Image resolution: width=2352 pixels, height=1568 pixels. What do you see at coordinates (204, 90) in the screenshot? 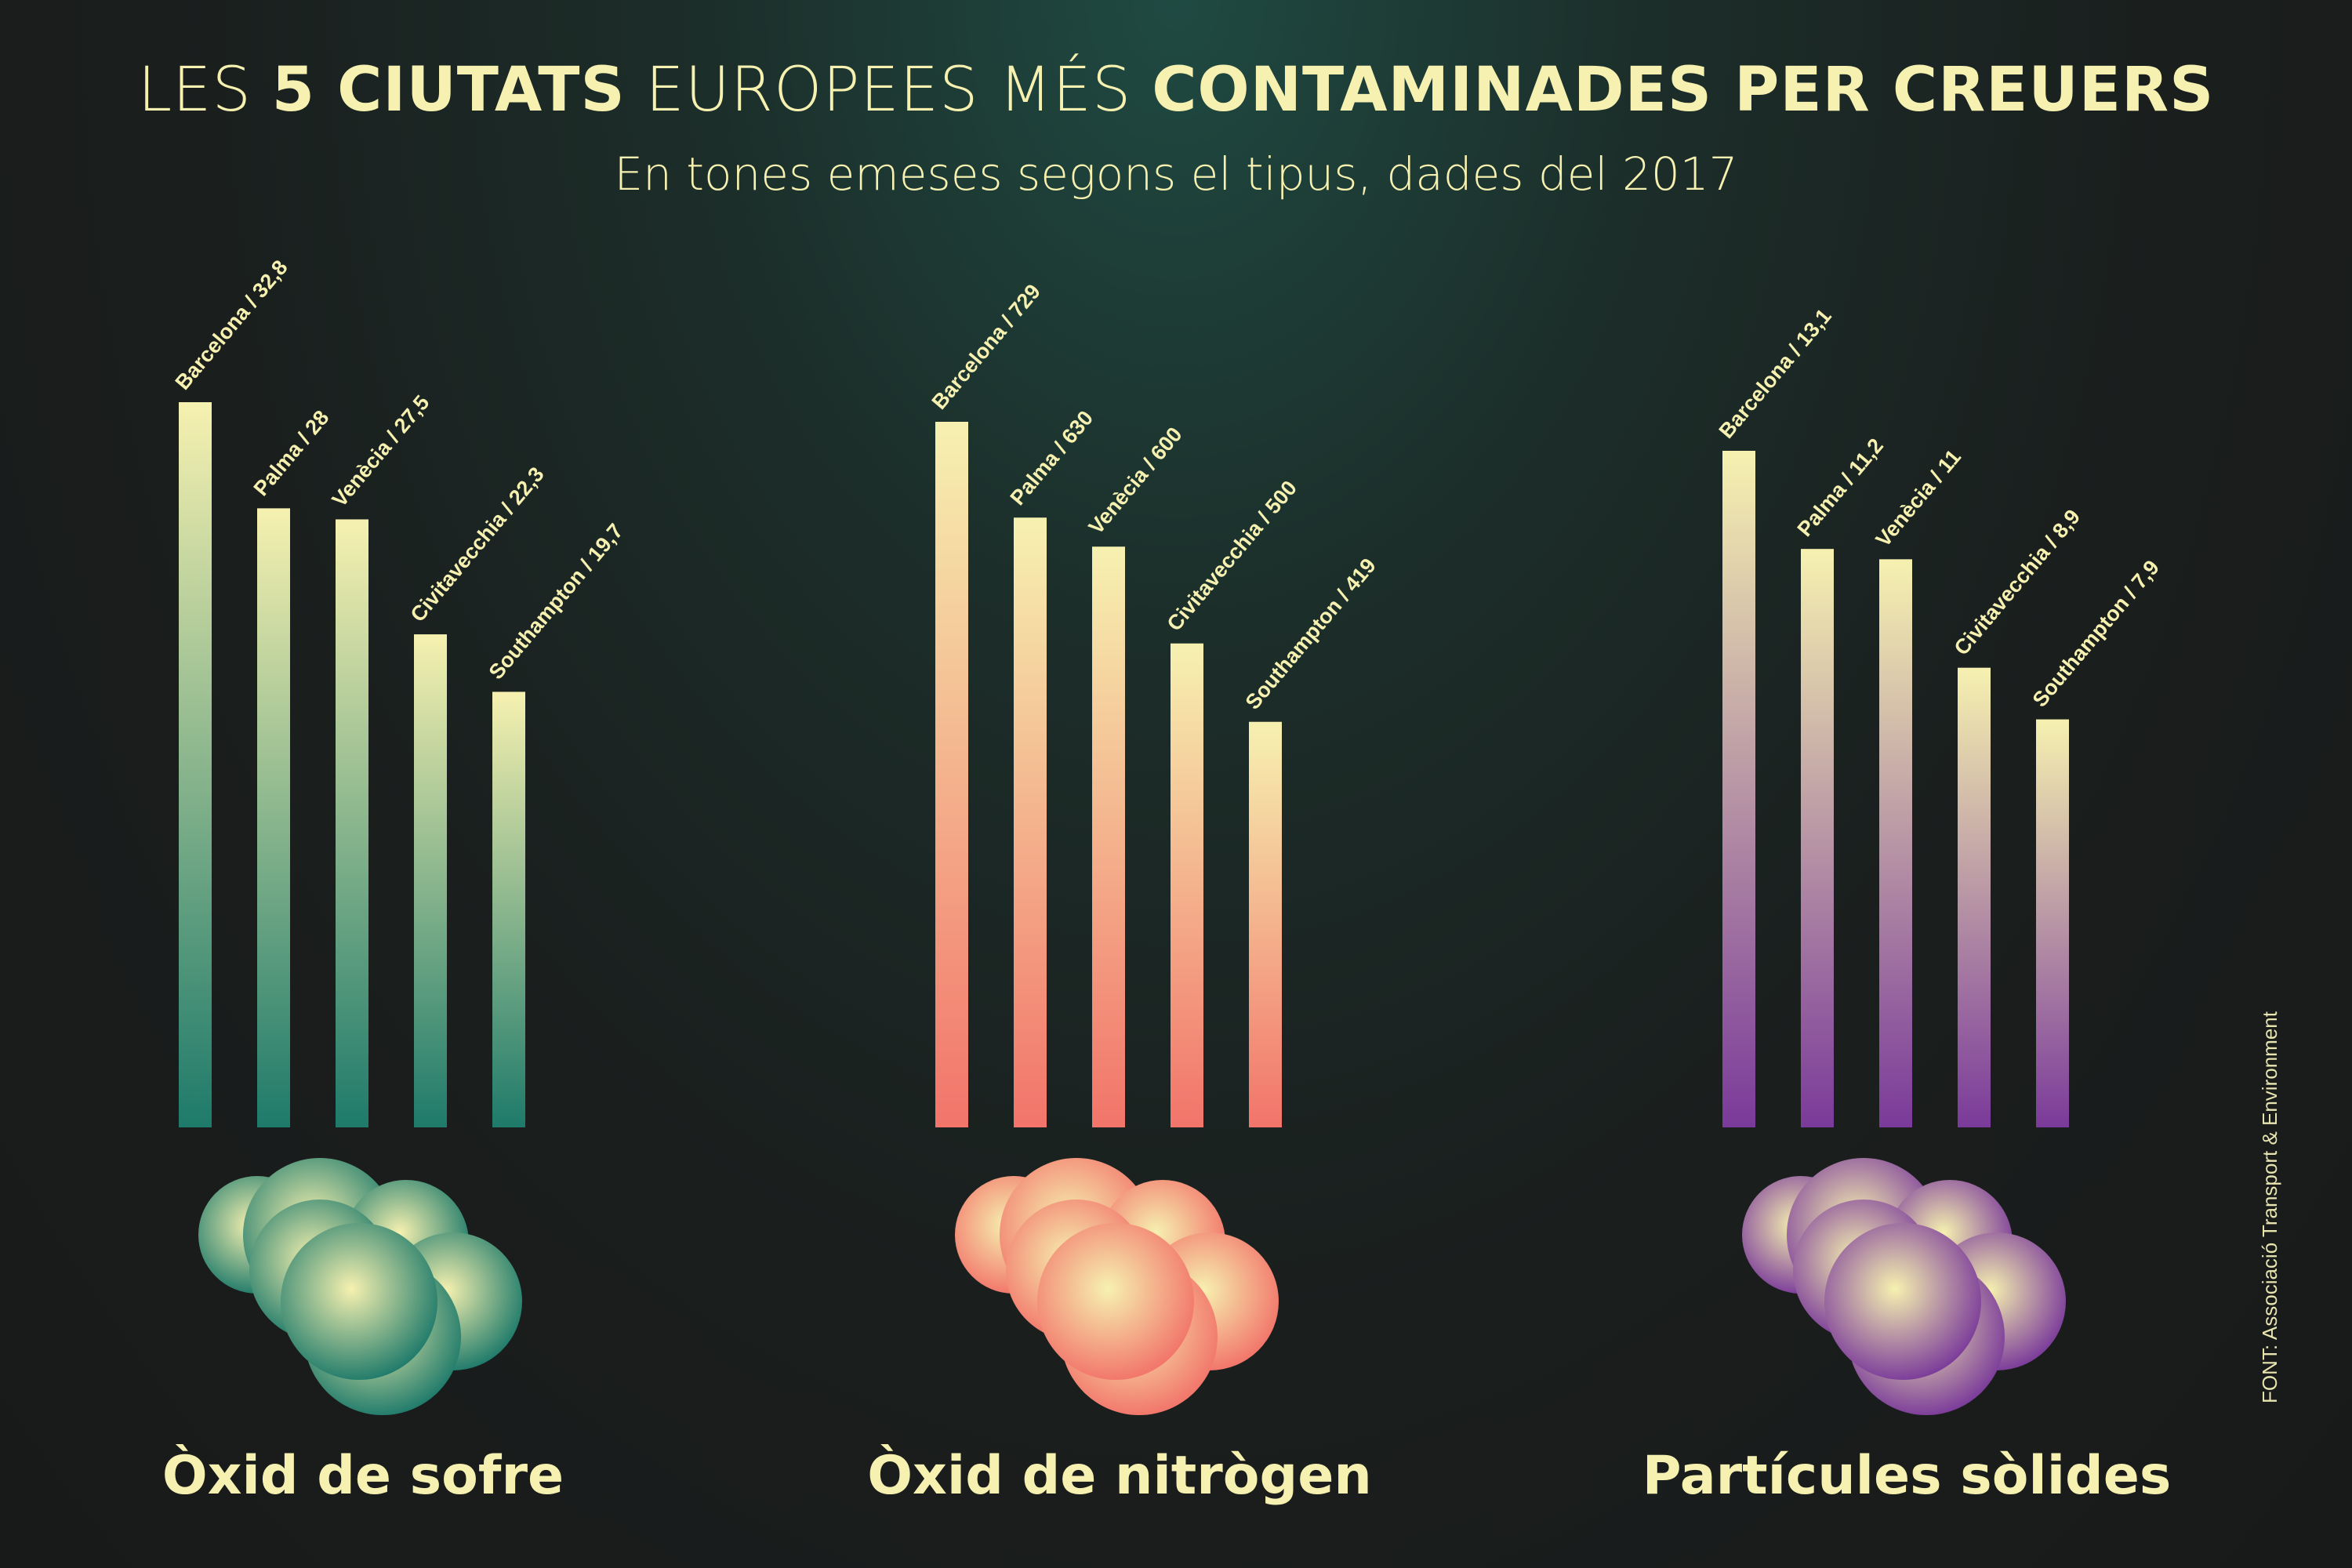
I see `title-part-1: LES` at bounding box center [204, 90].